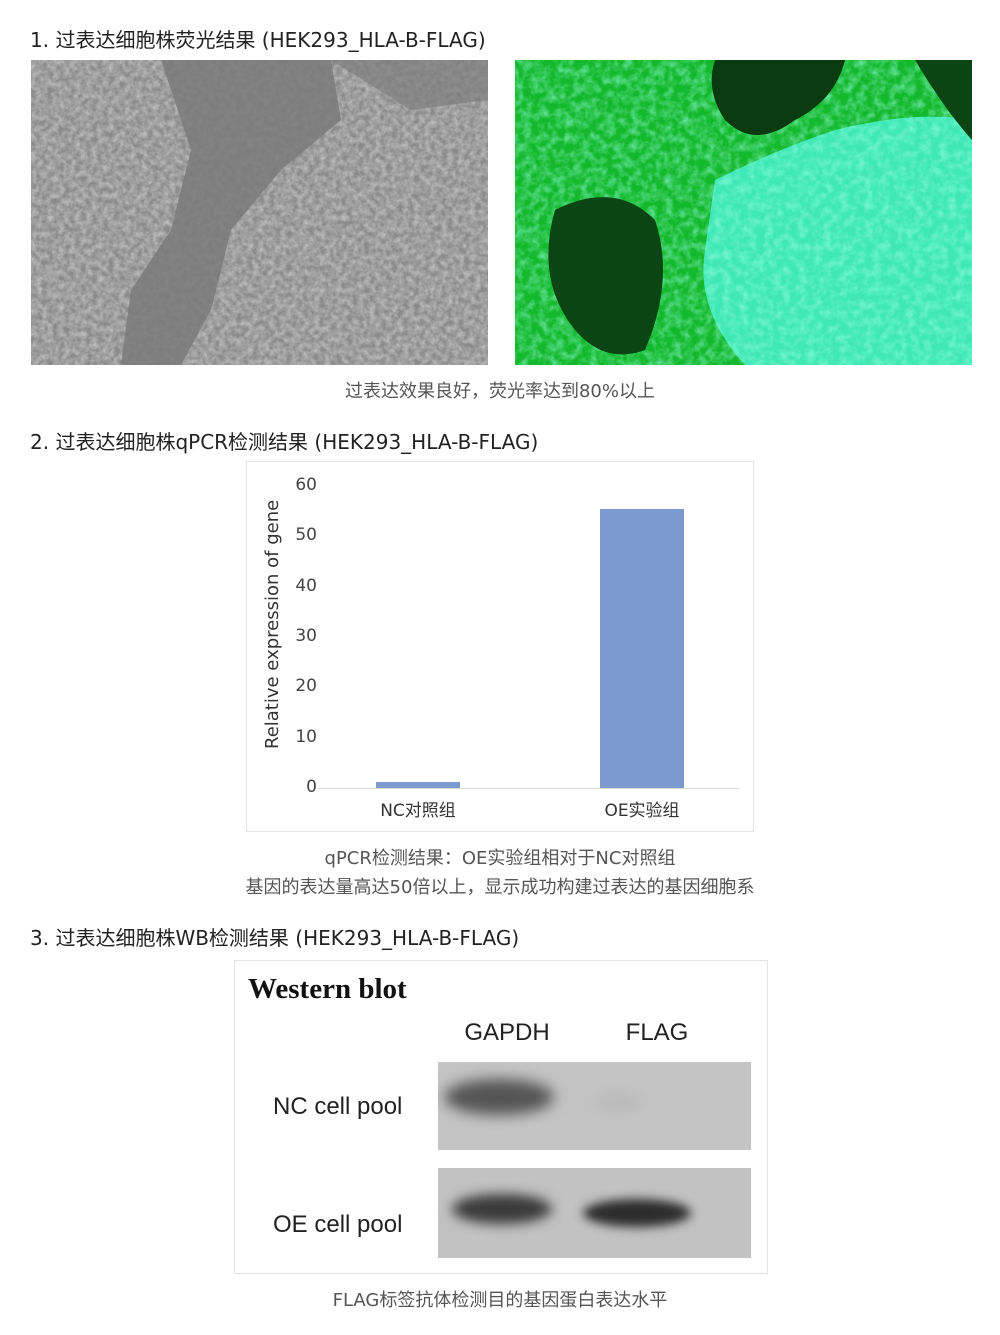 This screenshot has height=1335, width=1000. What do you see at coordinates (338, 1106) in the screenshot?
I see `row-label-nc: NC cell pool` at bounding box center [338, 1106].